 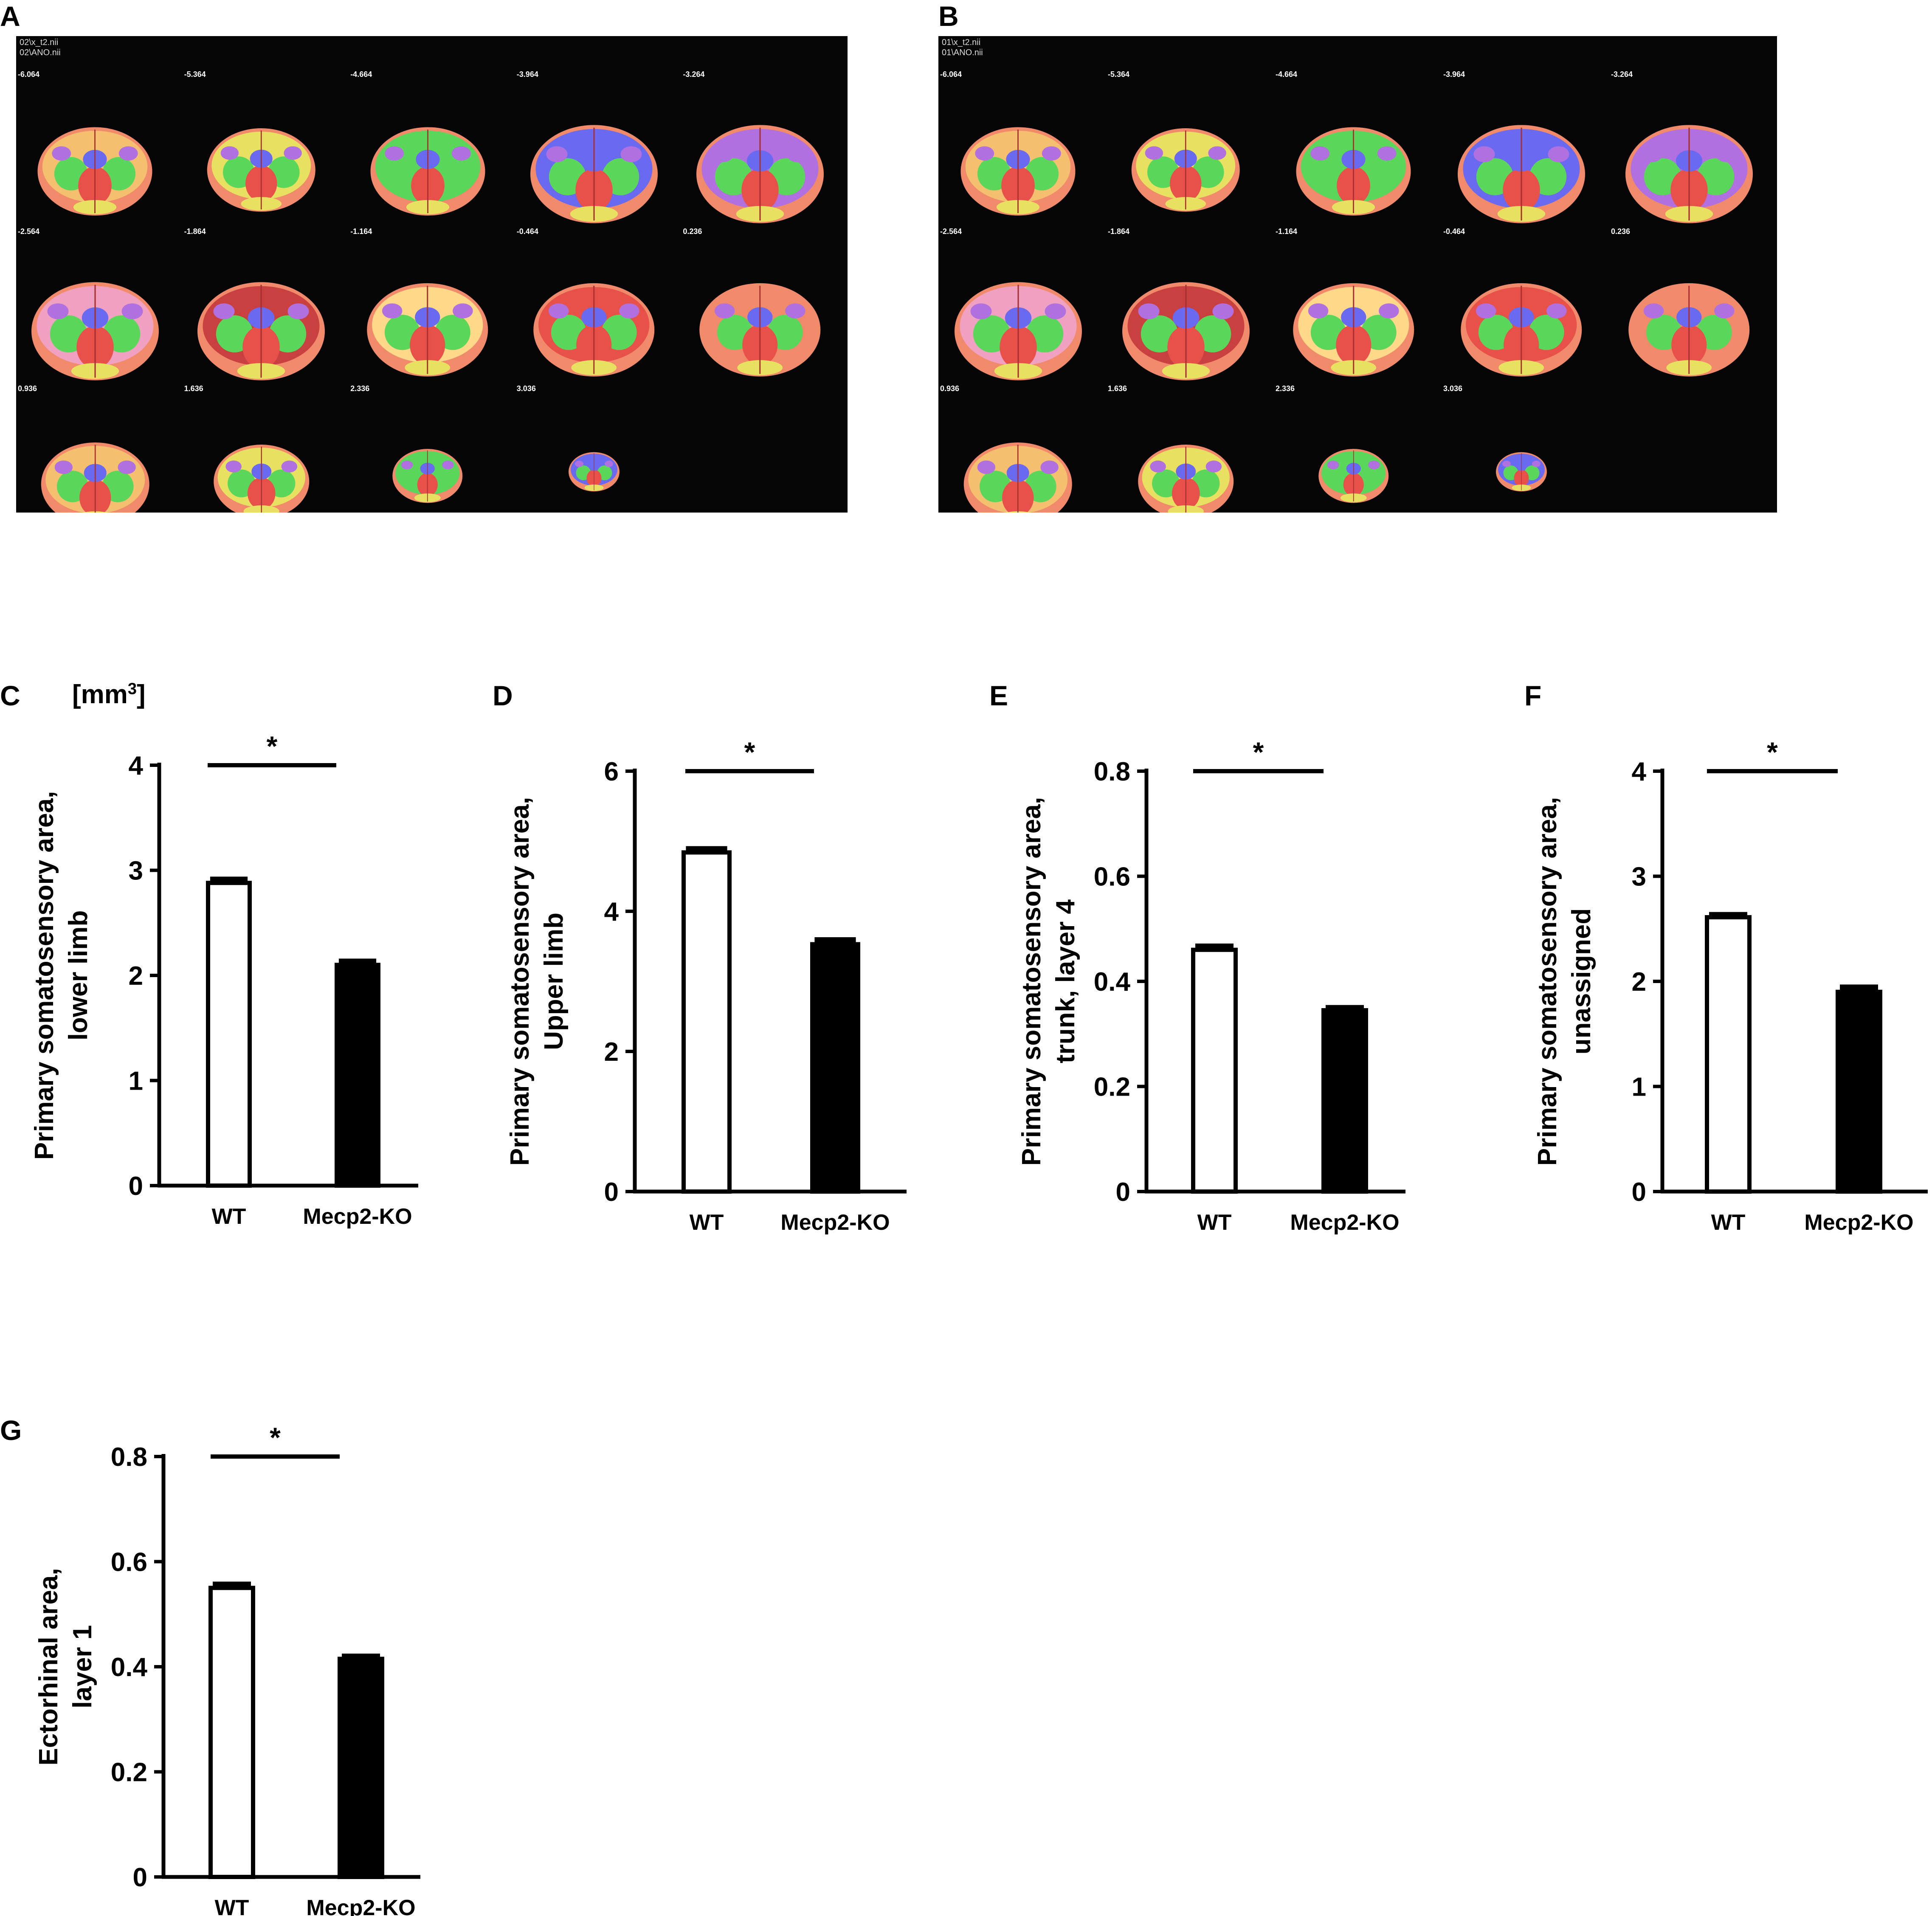 What do you see at coordinates (193, 388) in the screenshot?
I see `slice-coordinate-label: 1.636` at bounding box center [193, 388].